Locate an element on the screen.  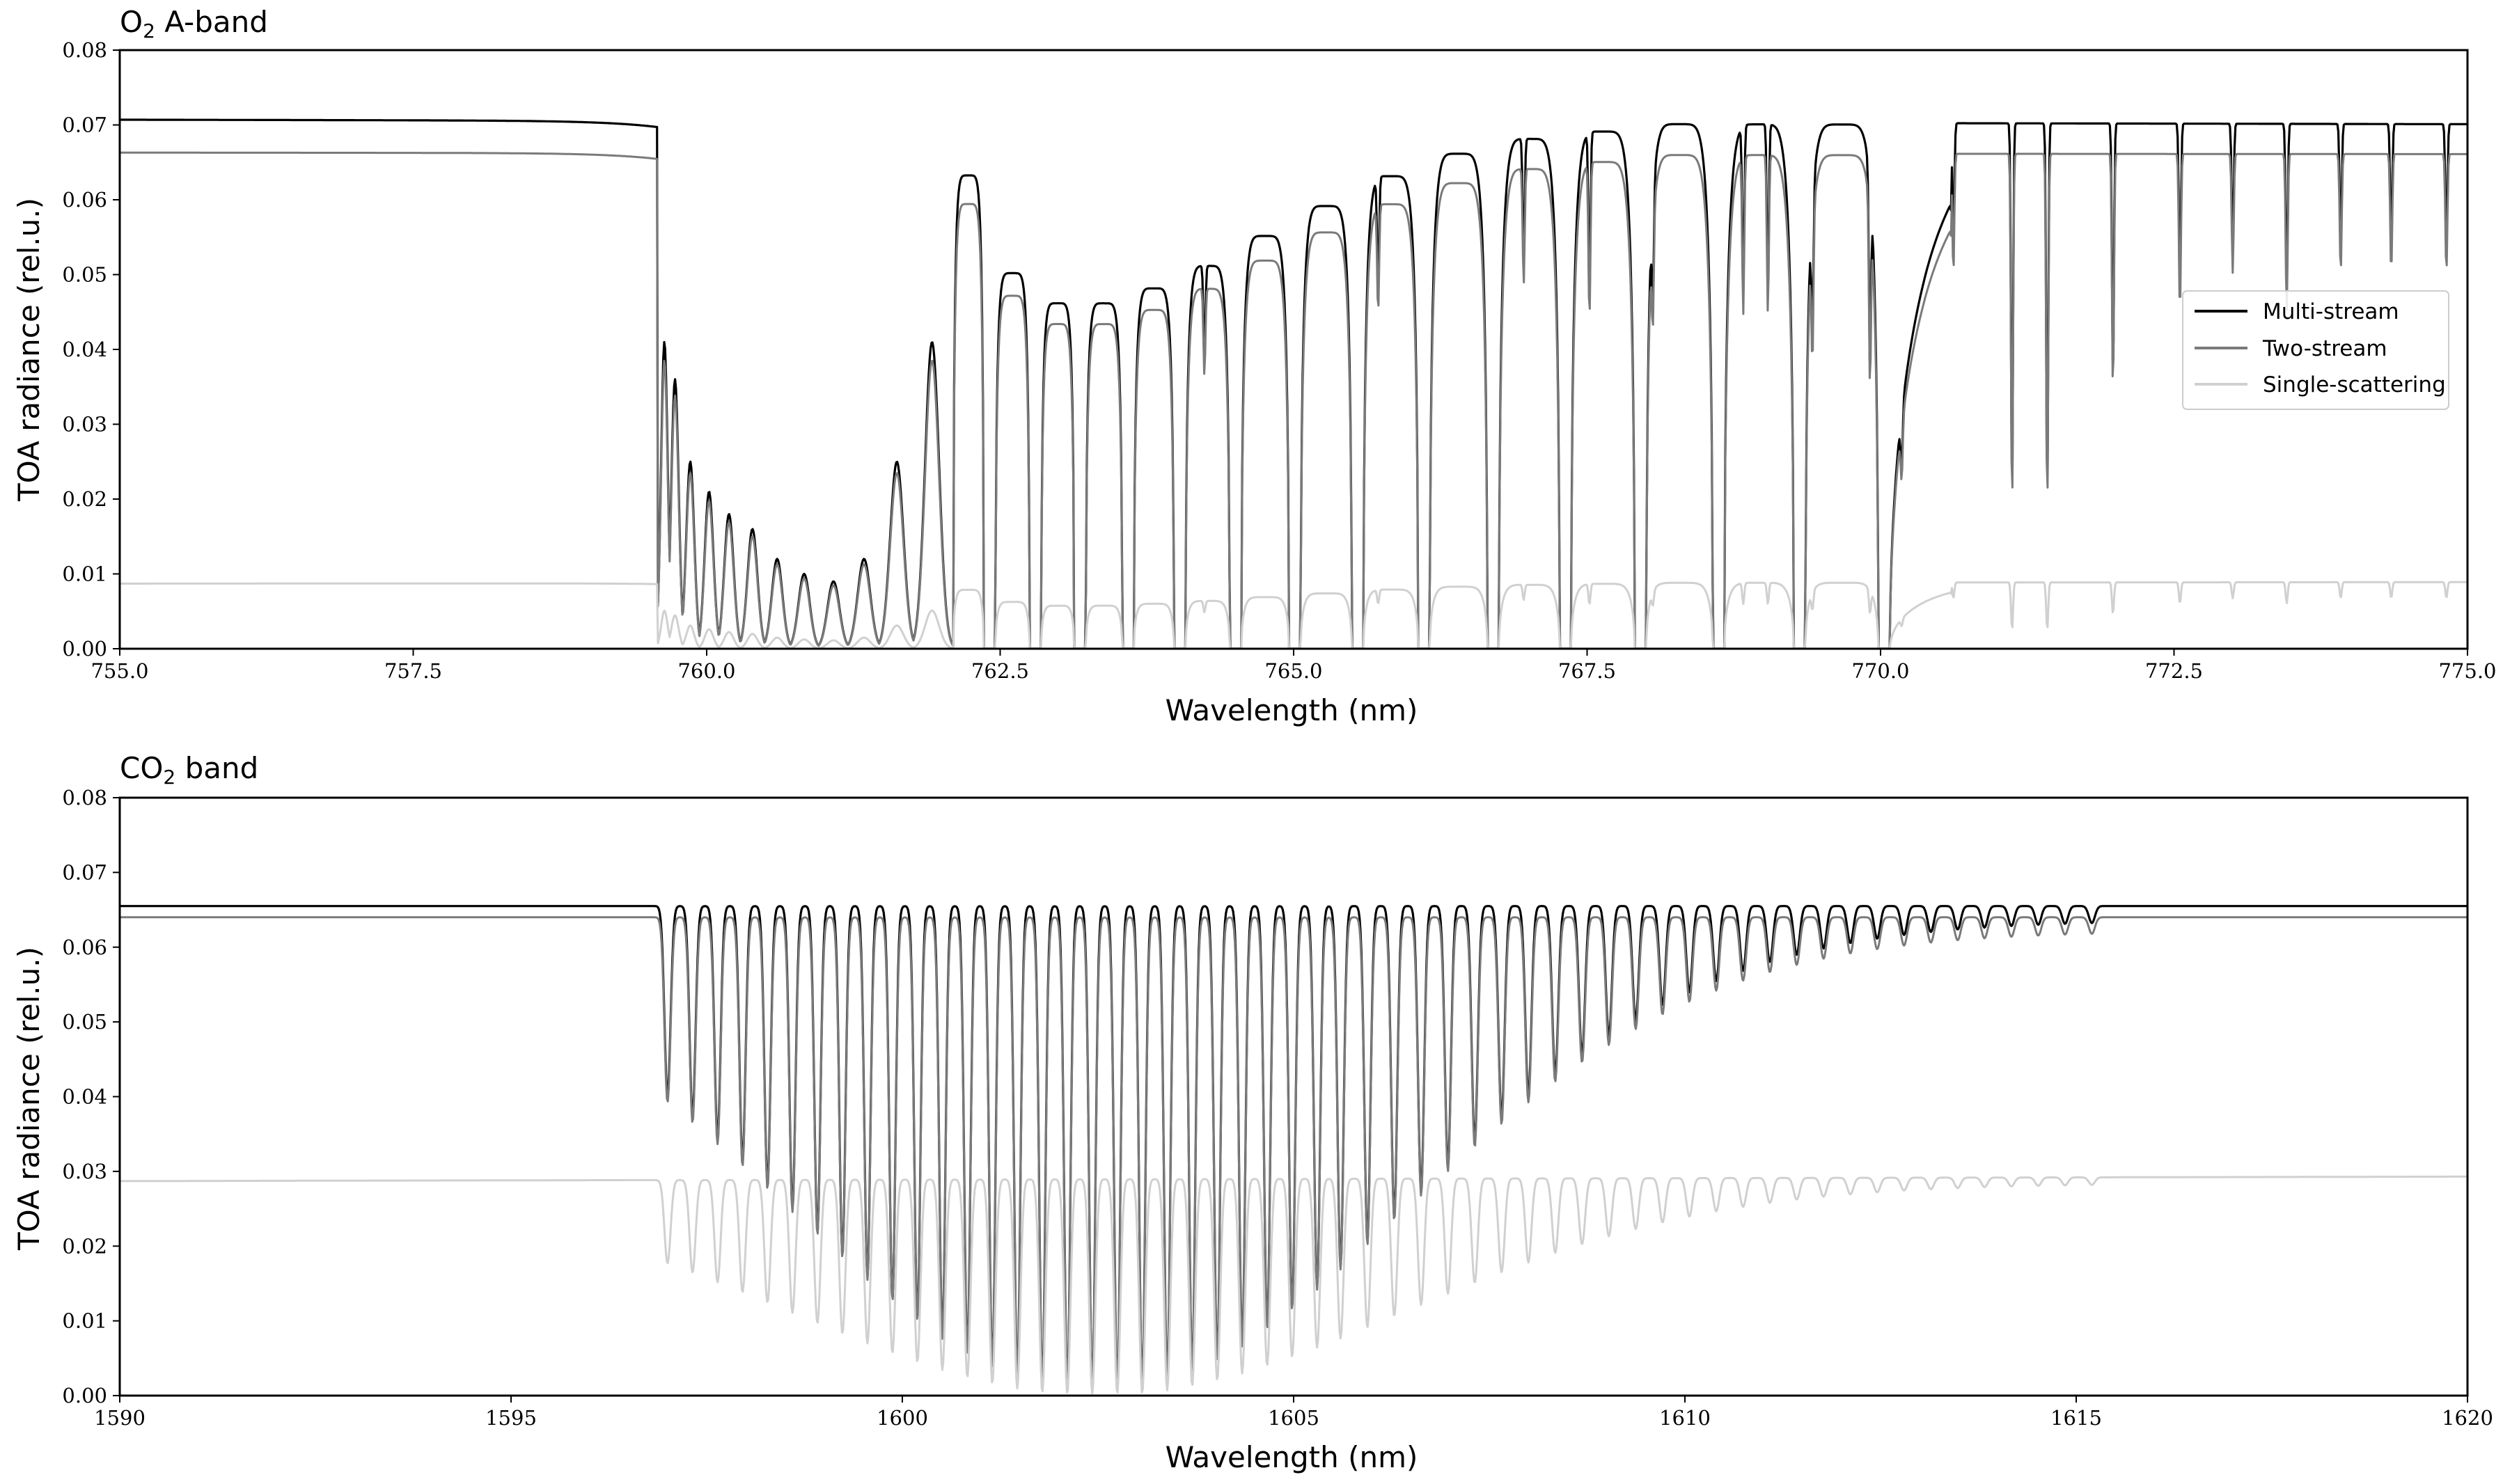
x-tick-label: 1620 is located at coordinates (2467, 1418).